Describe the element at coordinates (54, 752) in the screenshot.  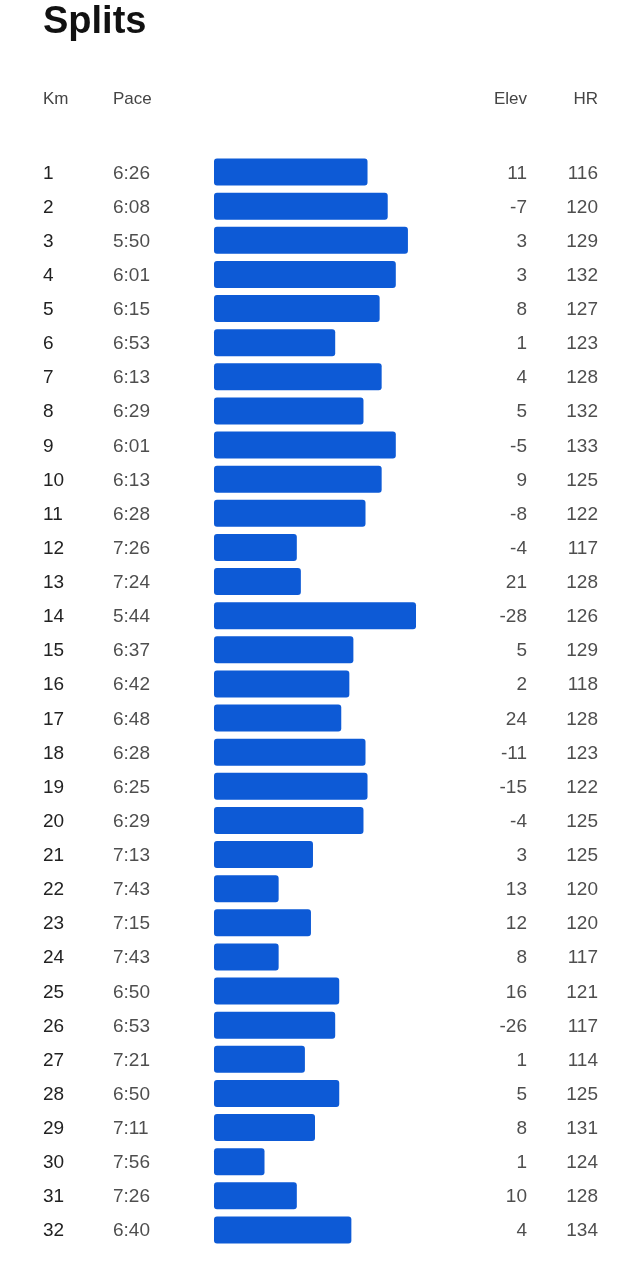
I see `y-tick-label: 18` at that location.